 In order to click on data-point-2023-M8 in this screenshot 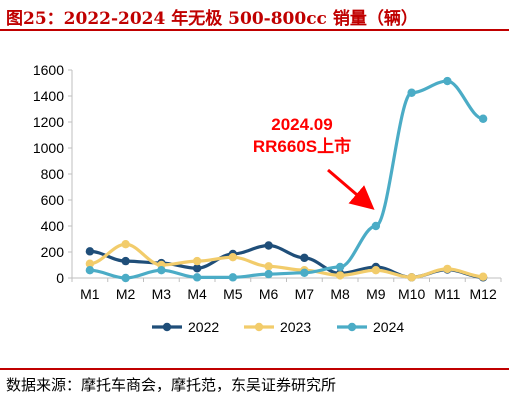, I will do `click(340, 275)`.